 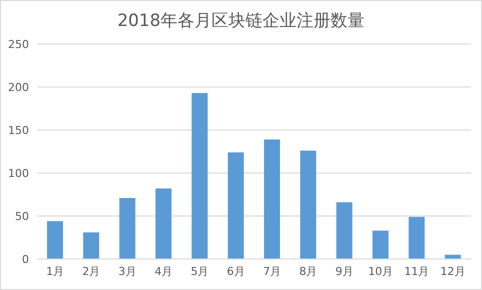 What do you see at coordinates (272, 271) in the screenshot?
I see `x-tick-label: 7月` at bounding box center [272, 271].